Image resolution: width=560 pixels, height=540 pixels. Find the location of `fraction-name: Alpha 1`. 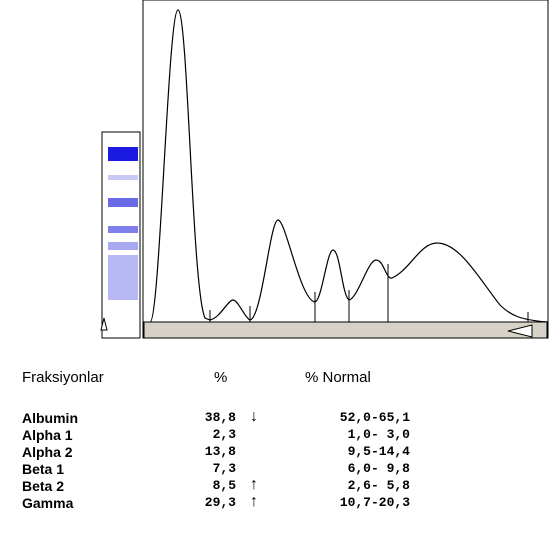

fraction-name: Alpha 1 is located at coordinates (47, 435).